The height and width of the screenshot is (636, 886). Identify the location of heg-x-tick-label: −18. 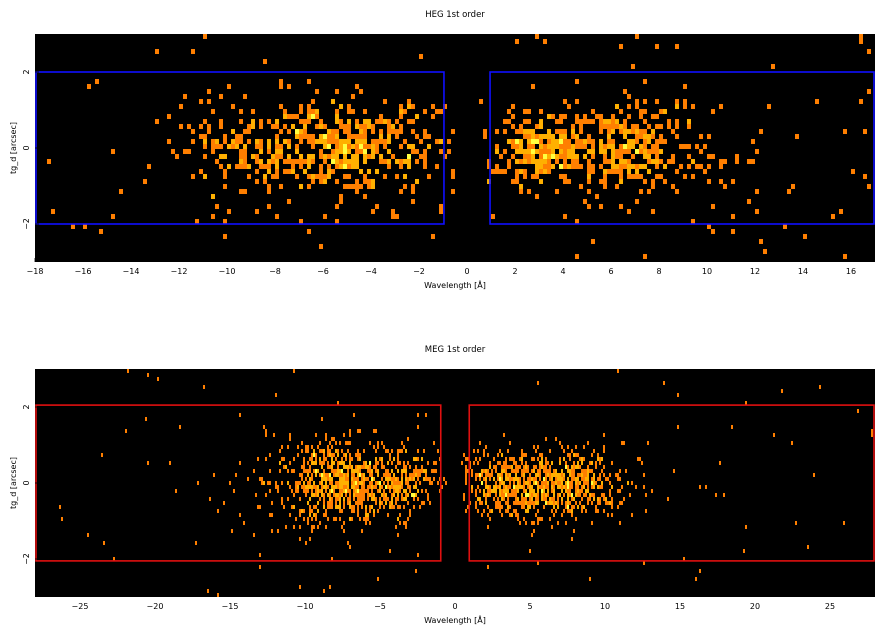
(35, 271).